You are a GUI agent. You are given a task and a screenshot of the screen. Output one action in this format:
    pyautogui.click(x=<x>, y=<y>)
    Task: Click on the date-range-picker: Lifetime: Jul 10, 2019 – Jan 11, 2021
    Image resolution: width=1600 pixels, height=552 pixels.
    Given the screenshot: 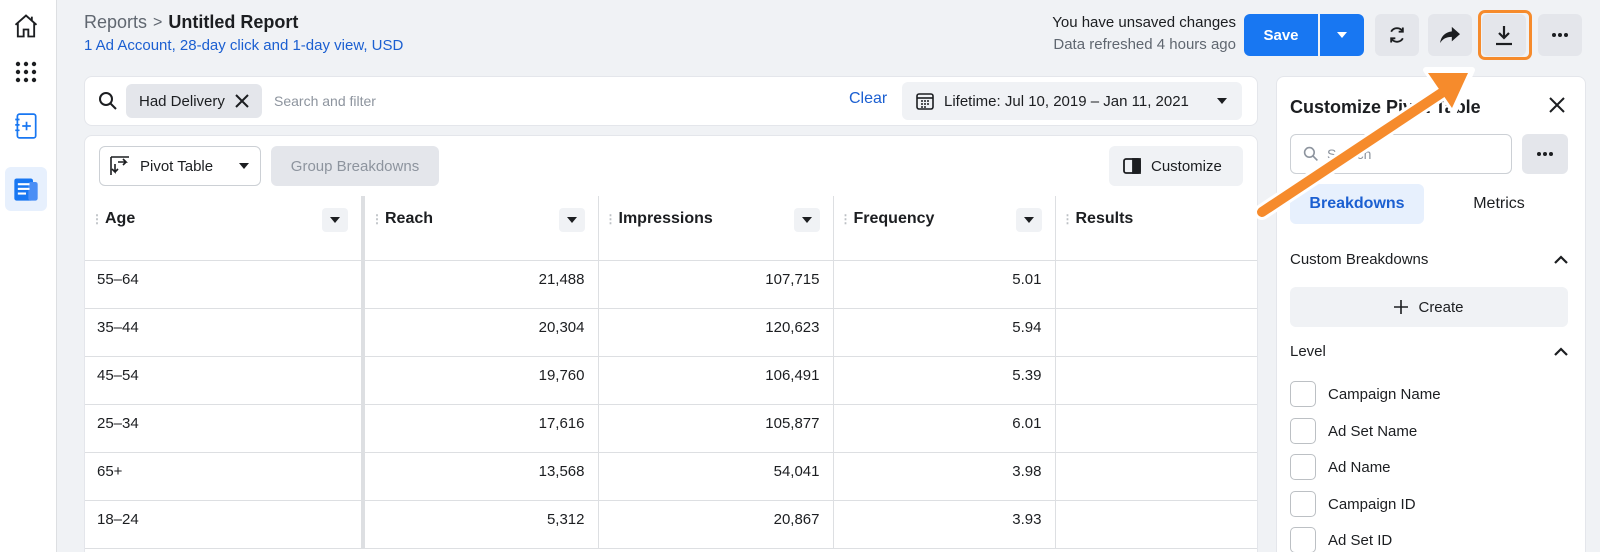 What is the action you would take?
    pyautogui.click(x=1072, y=101)
    